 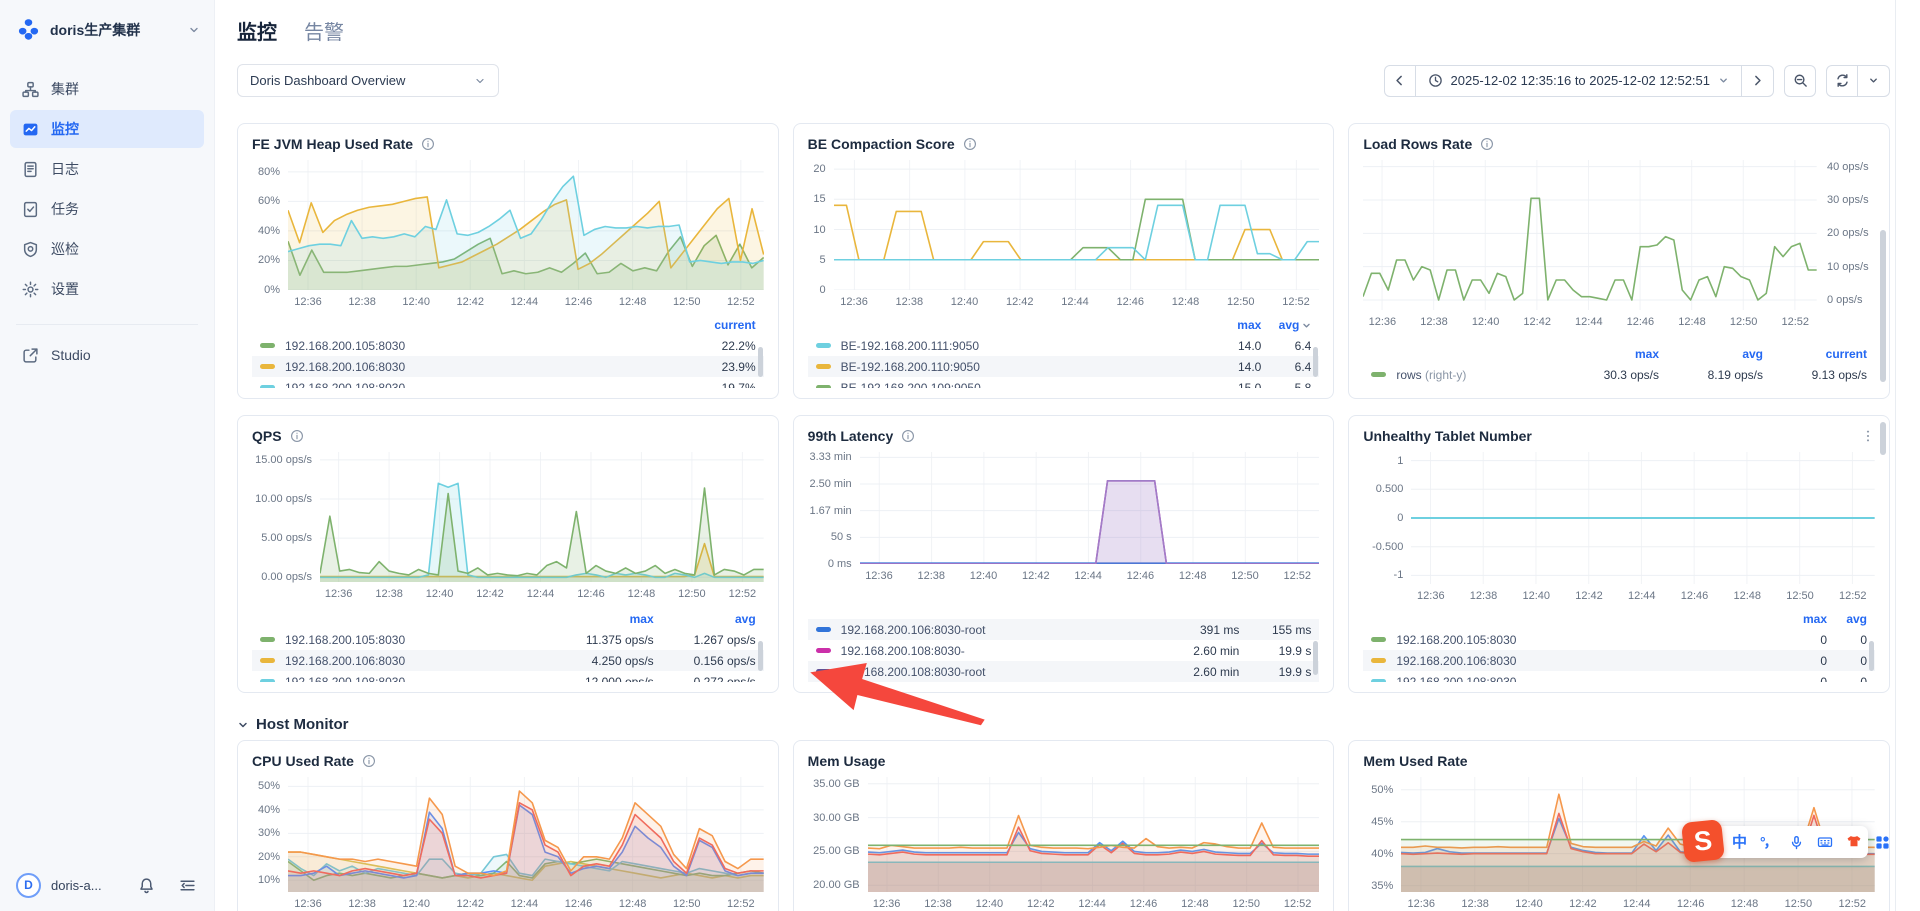 I want to click on time-shift-back-button, so click(x=1399, y=80).